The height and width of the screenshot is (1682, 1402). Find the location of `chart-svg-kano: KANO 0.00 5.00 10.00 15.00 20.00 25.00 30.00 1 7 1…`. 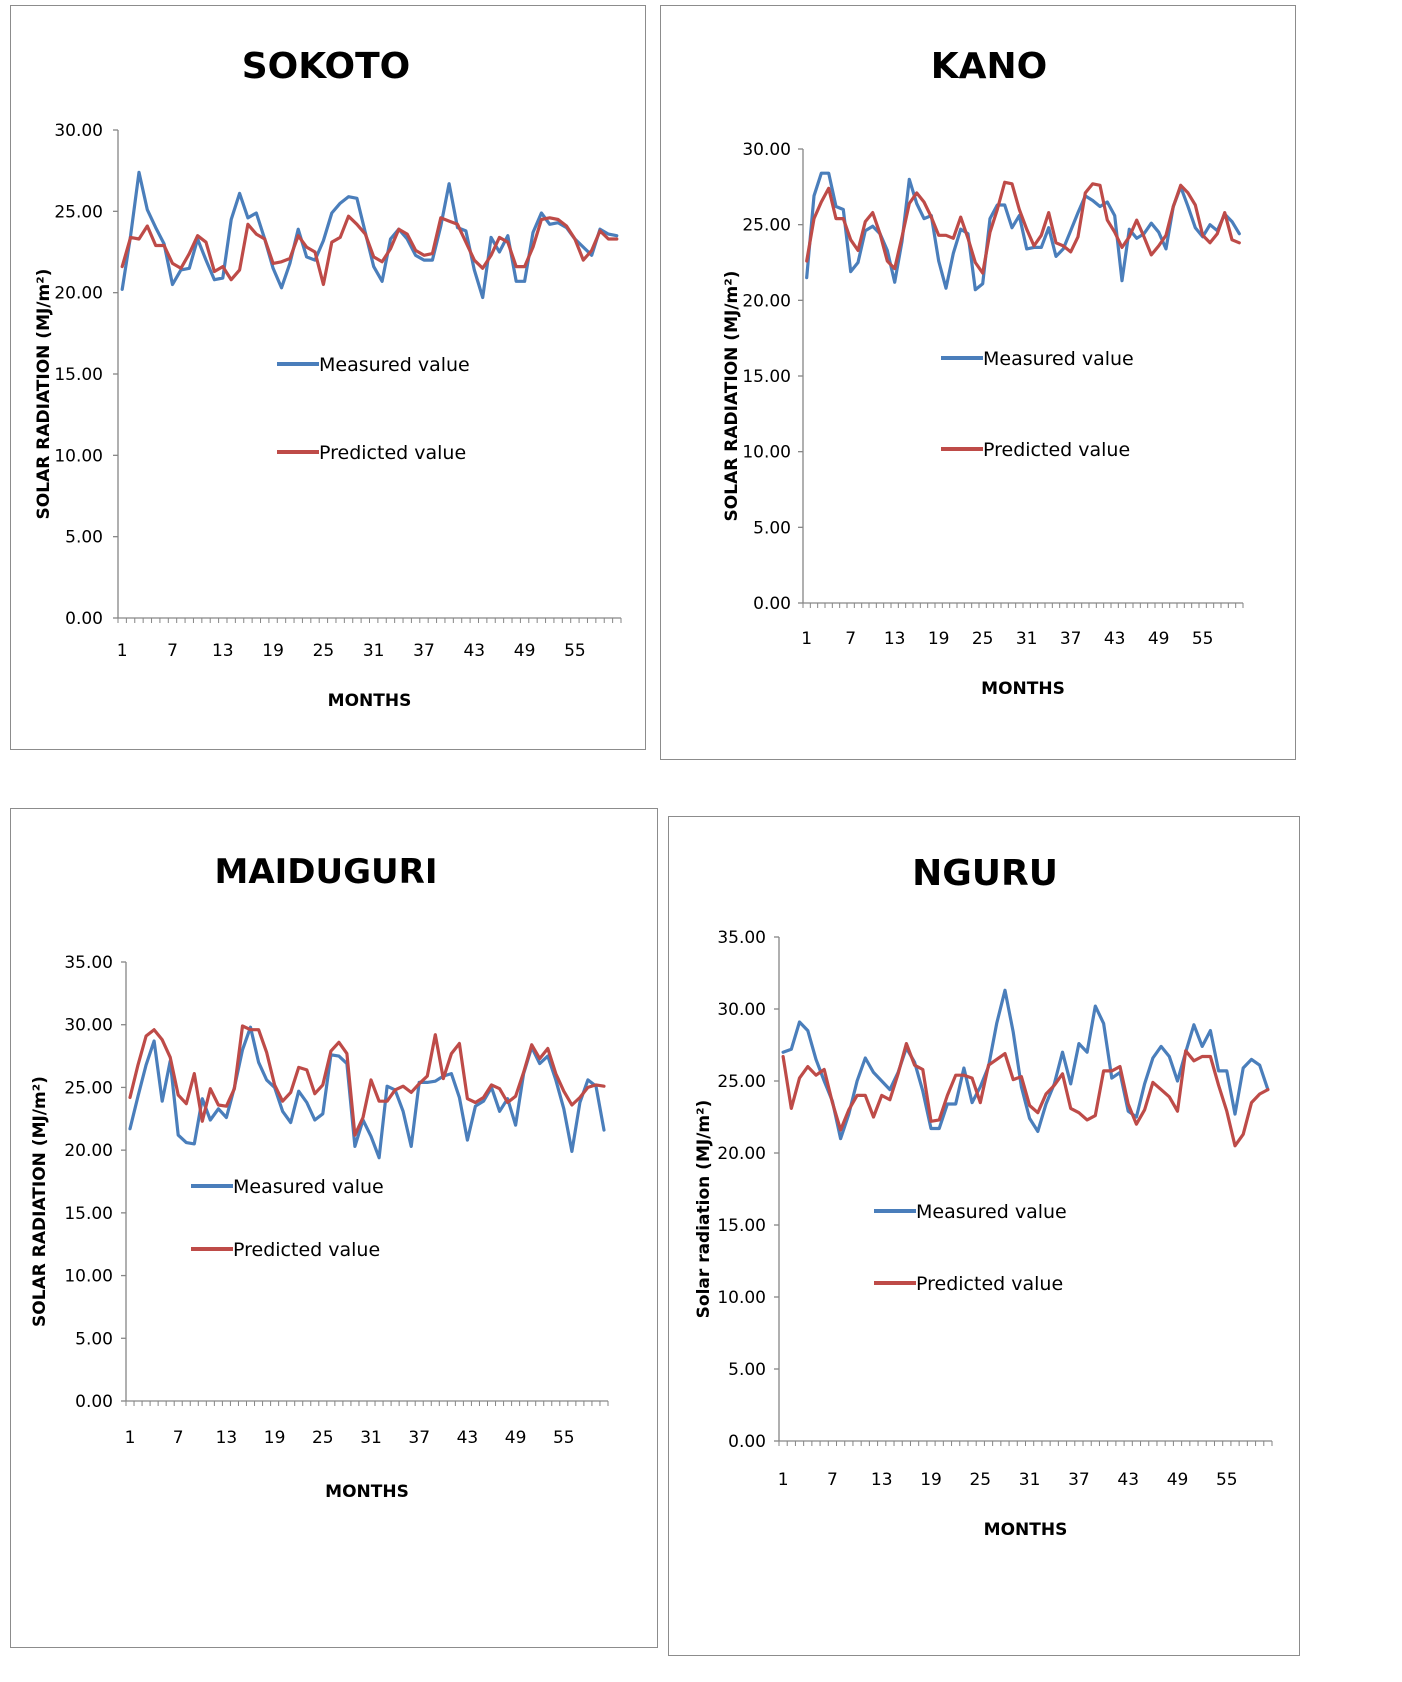

chart-svg-kano: KANO 0.00 5.00 10.00 15.00 20.00 25.00 30.00 1 7 1… is located at coordinates (983, 372).